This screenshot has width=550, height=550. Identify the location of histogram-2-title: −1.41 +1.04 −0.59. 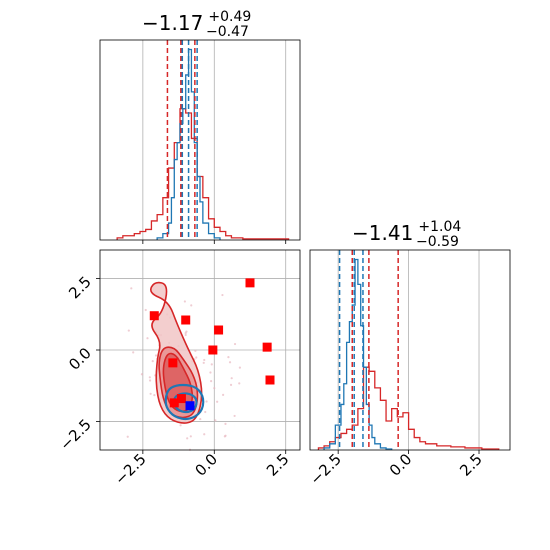
(409, 233).